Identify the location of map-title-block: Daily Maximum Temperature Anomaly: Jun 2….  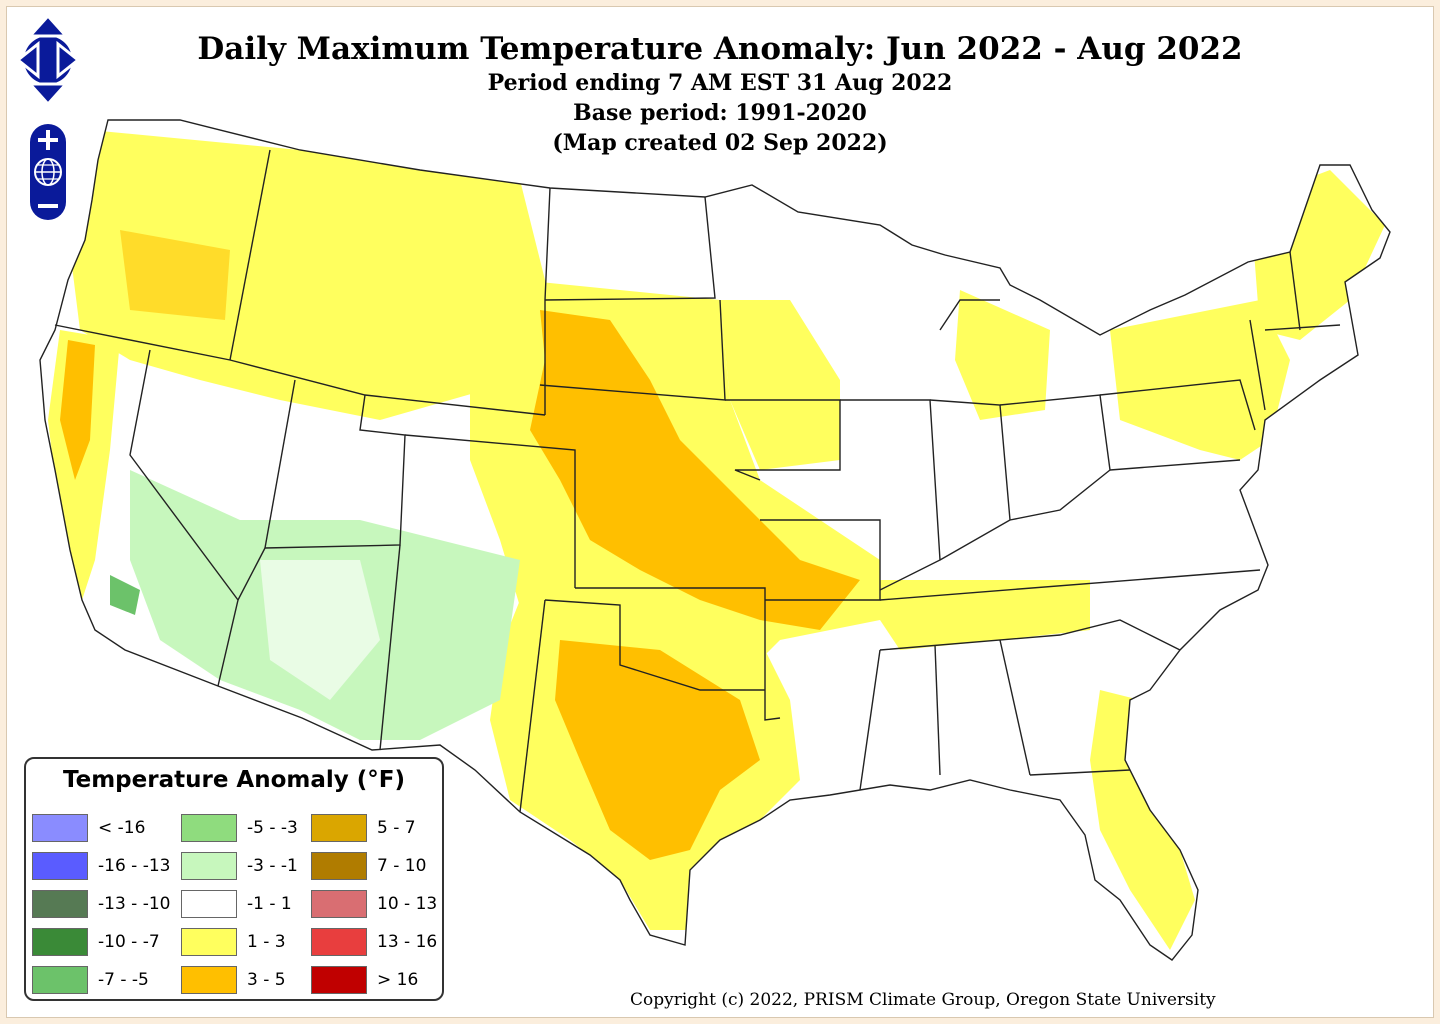
(720, 94).